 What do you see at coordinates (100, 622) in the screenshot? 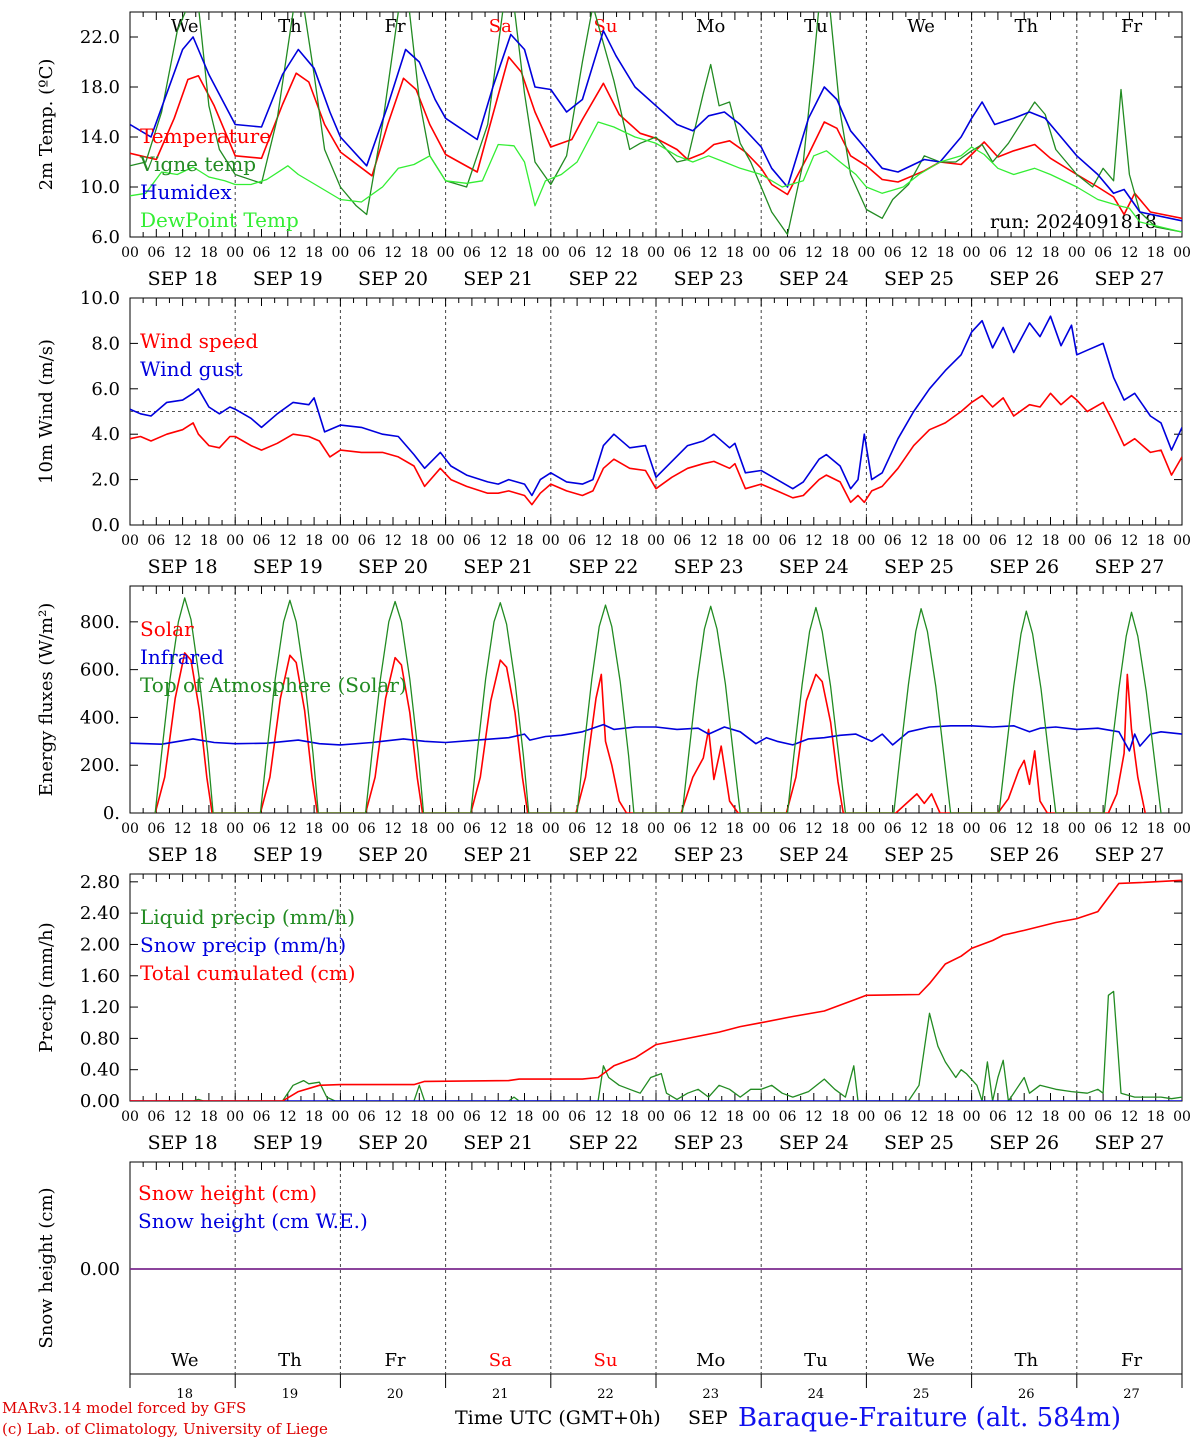
I see `y-tick-label: 800.` at bounding box center [100, 622].